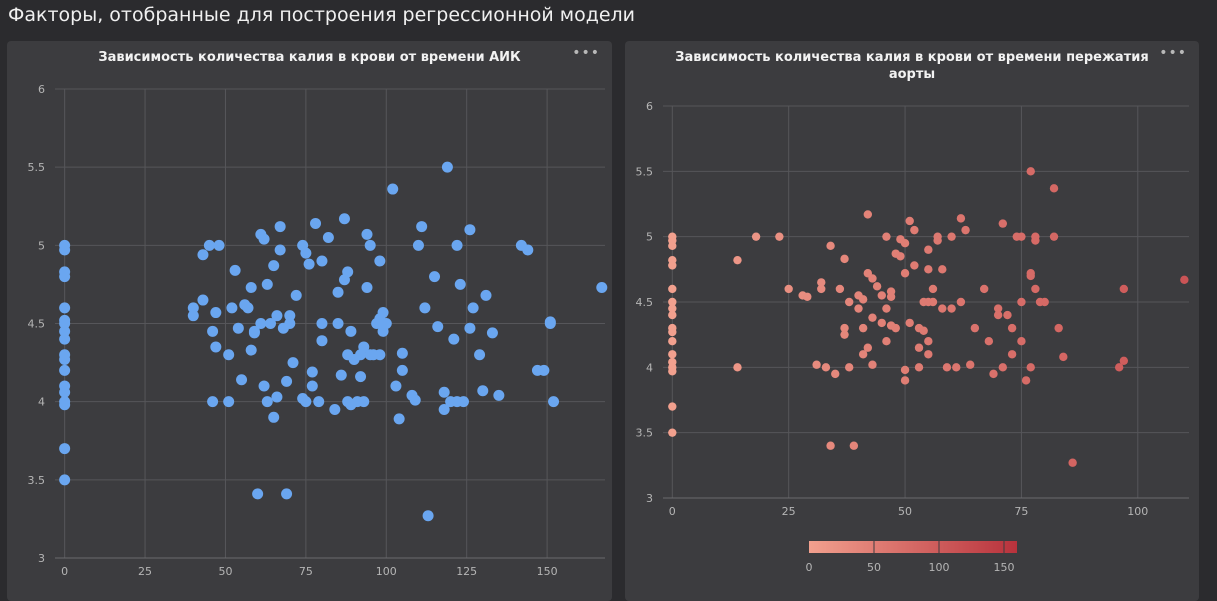 The width and height of the screenshot is (1217, 601). Describe the element at coordinates (649, 237) in the screenshot. I see `y-tick-label: 5` at that location.